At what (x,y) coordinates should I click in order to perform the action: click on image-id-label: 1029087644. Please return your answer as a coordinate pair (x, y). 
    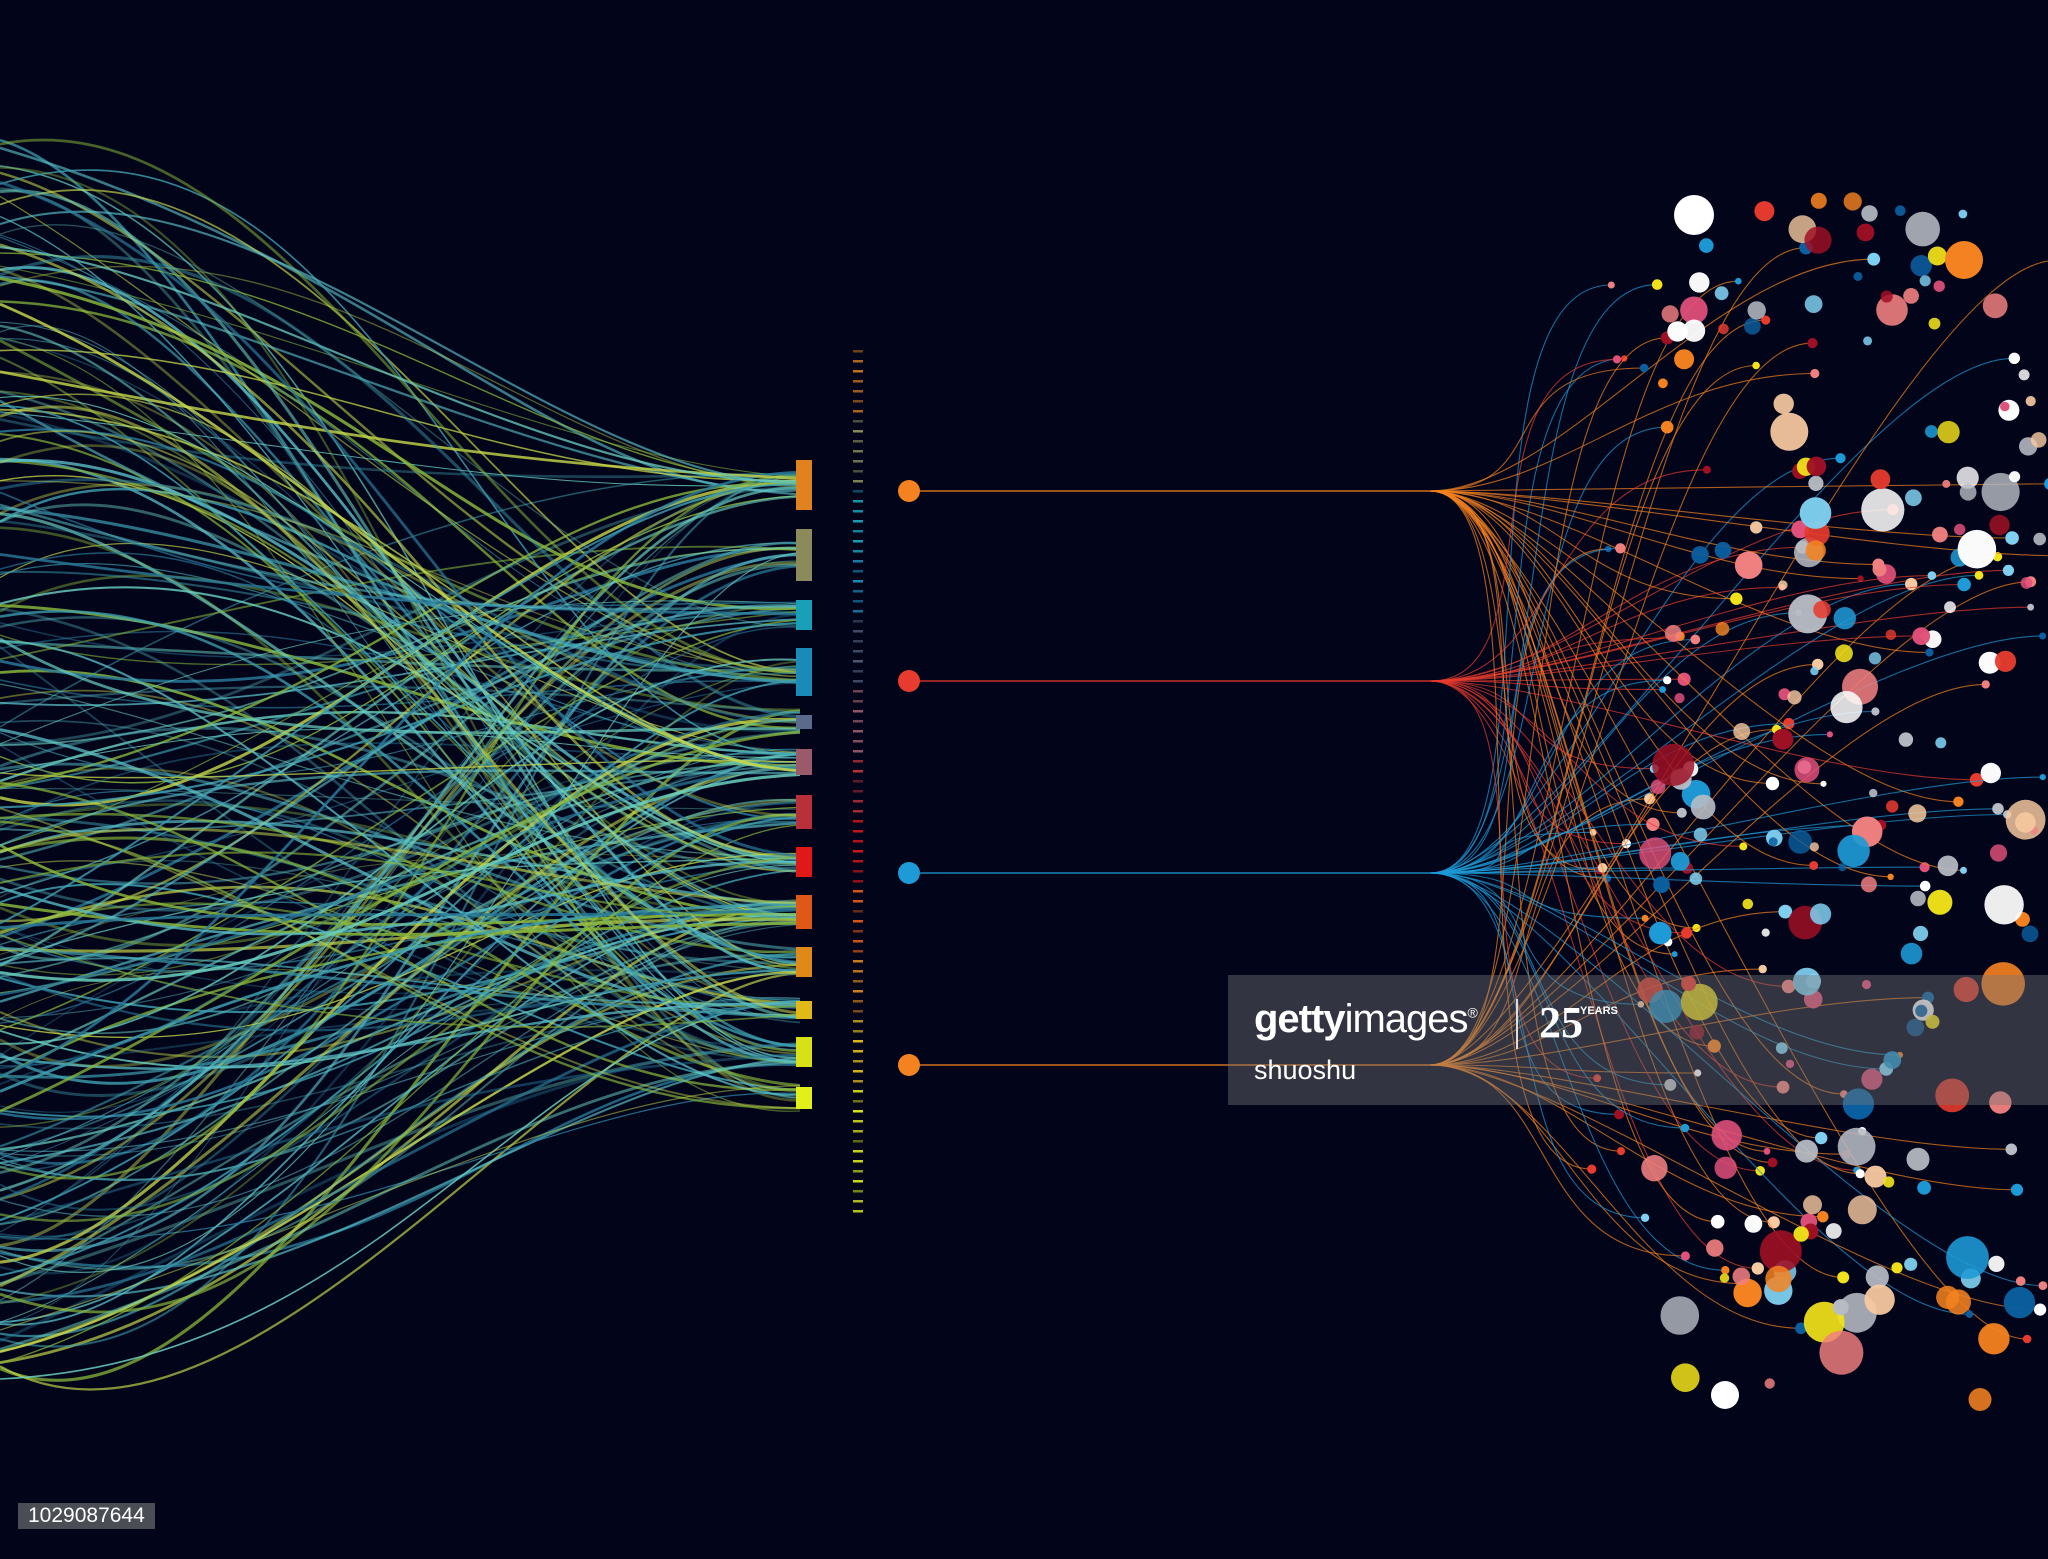
    Looking at the image, I should click on (86, 1516).